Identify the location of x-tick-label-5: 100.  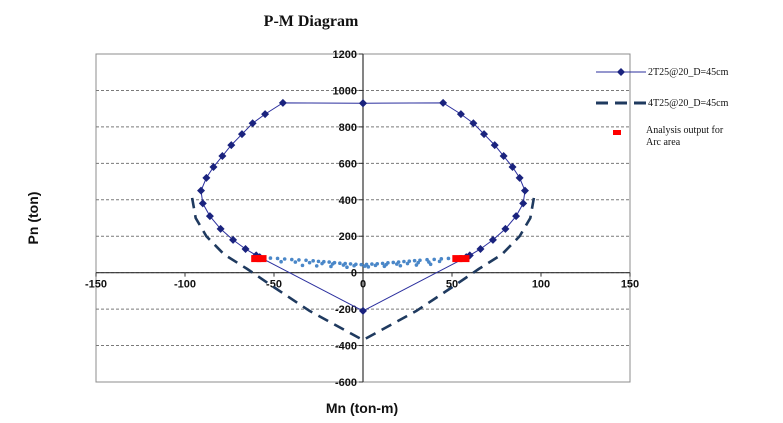
(541, 285).